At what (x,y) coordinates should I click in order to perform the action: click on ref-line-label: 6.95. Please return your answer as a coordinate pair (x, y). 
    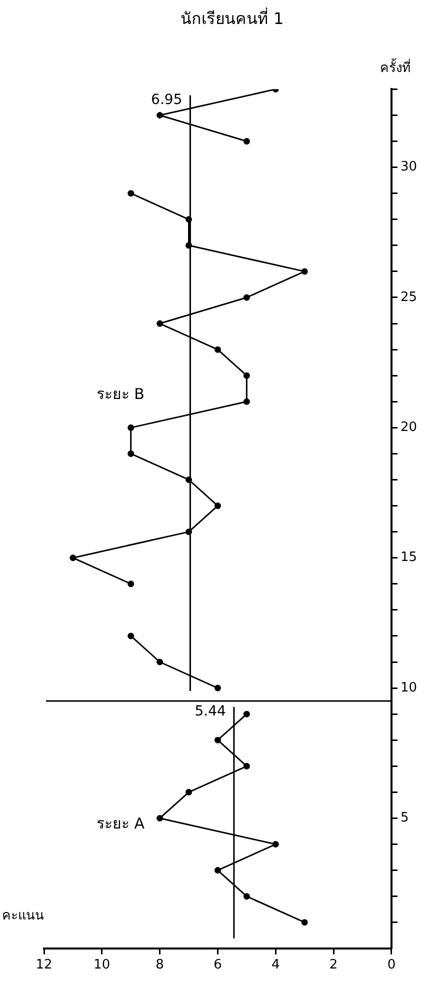
    Looking at the image, I should click on (166, 100).